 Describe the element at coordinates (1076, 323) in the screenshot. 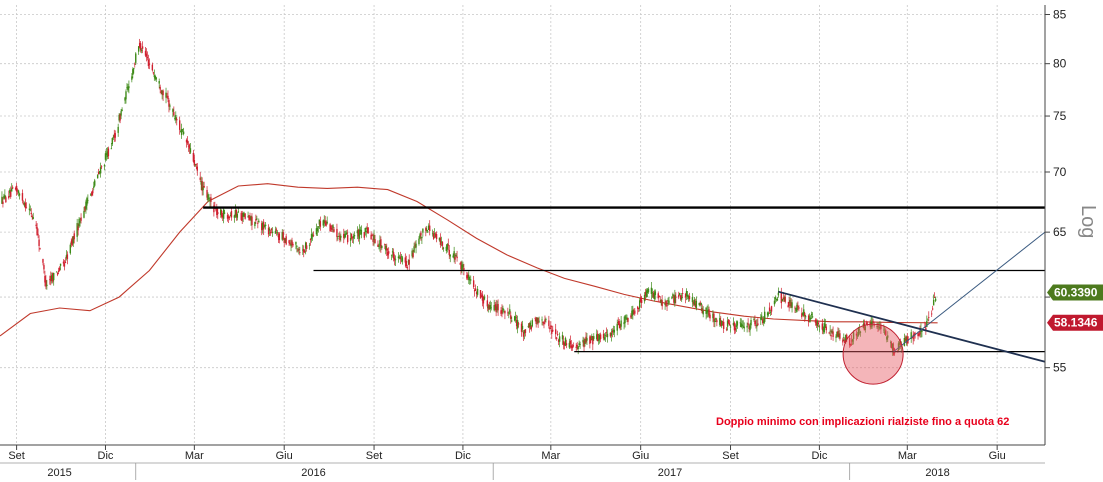

I see `ma-value: 58.1346` at that location.